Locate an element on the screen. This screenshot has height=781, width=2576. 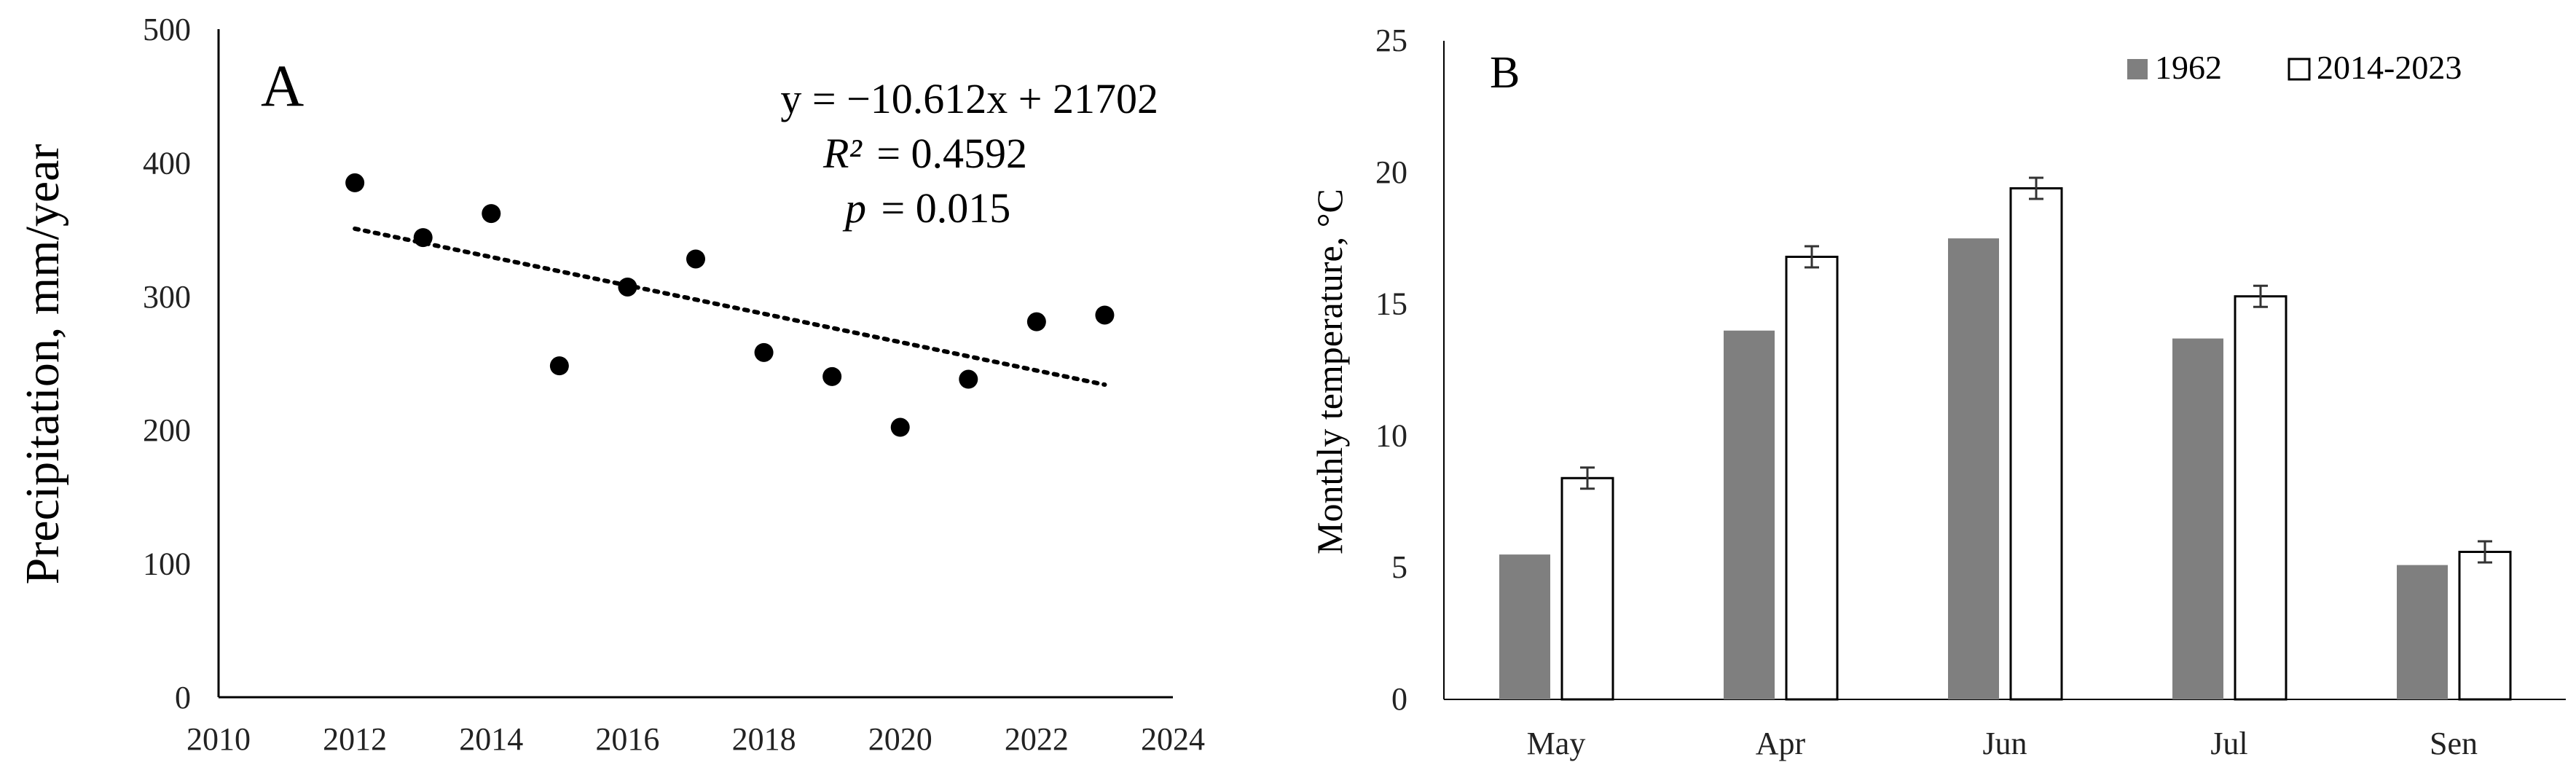
panel-b-category-label: Jun is located at coordinates (2004, 743).